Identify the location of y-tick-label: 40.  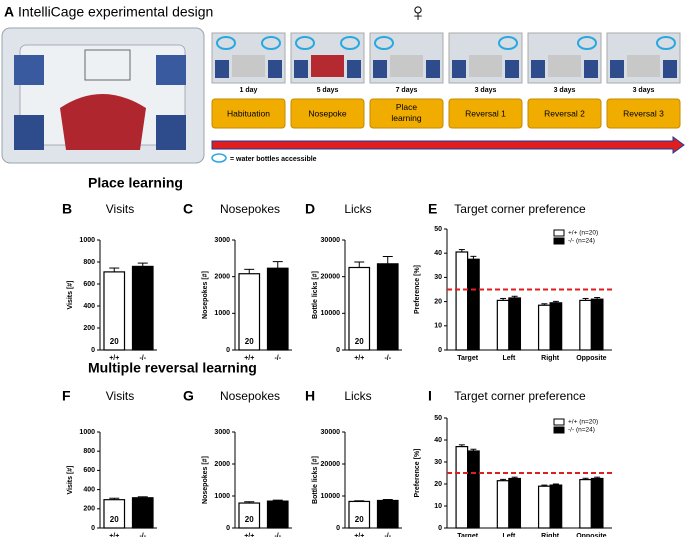
(438, 253).